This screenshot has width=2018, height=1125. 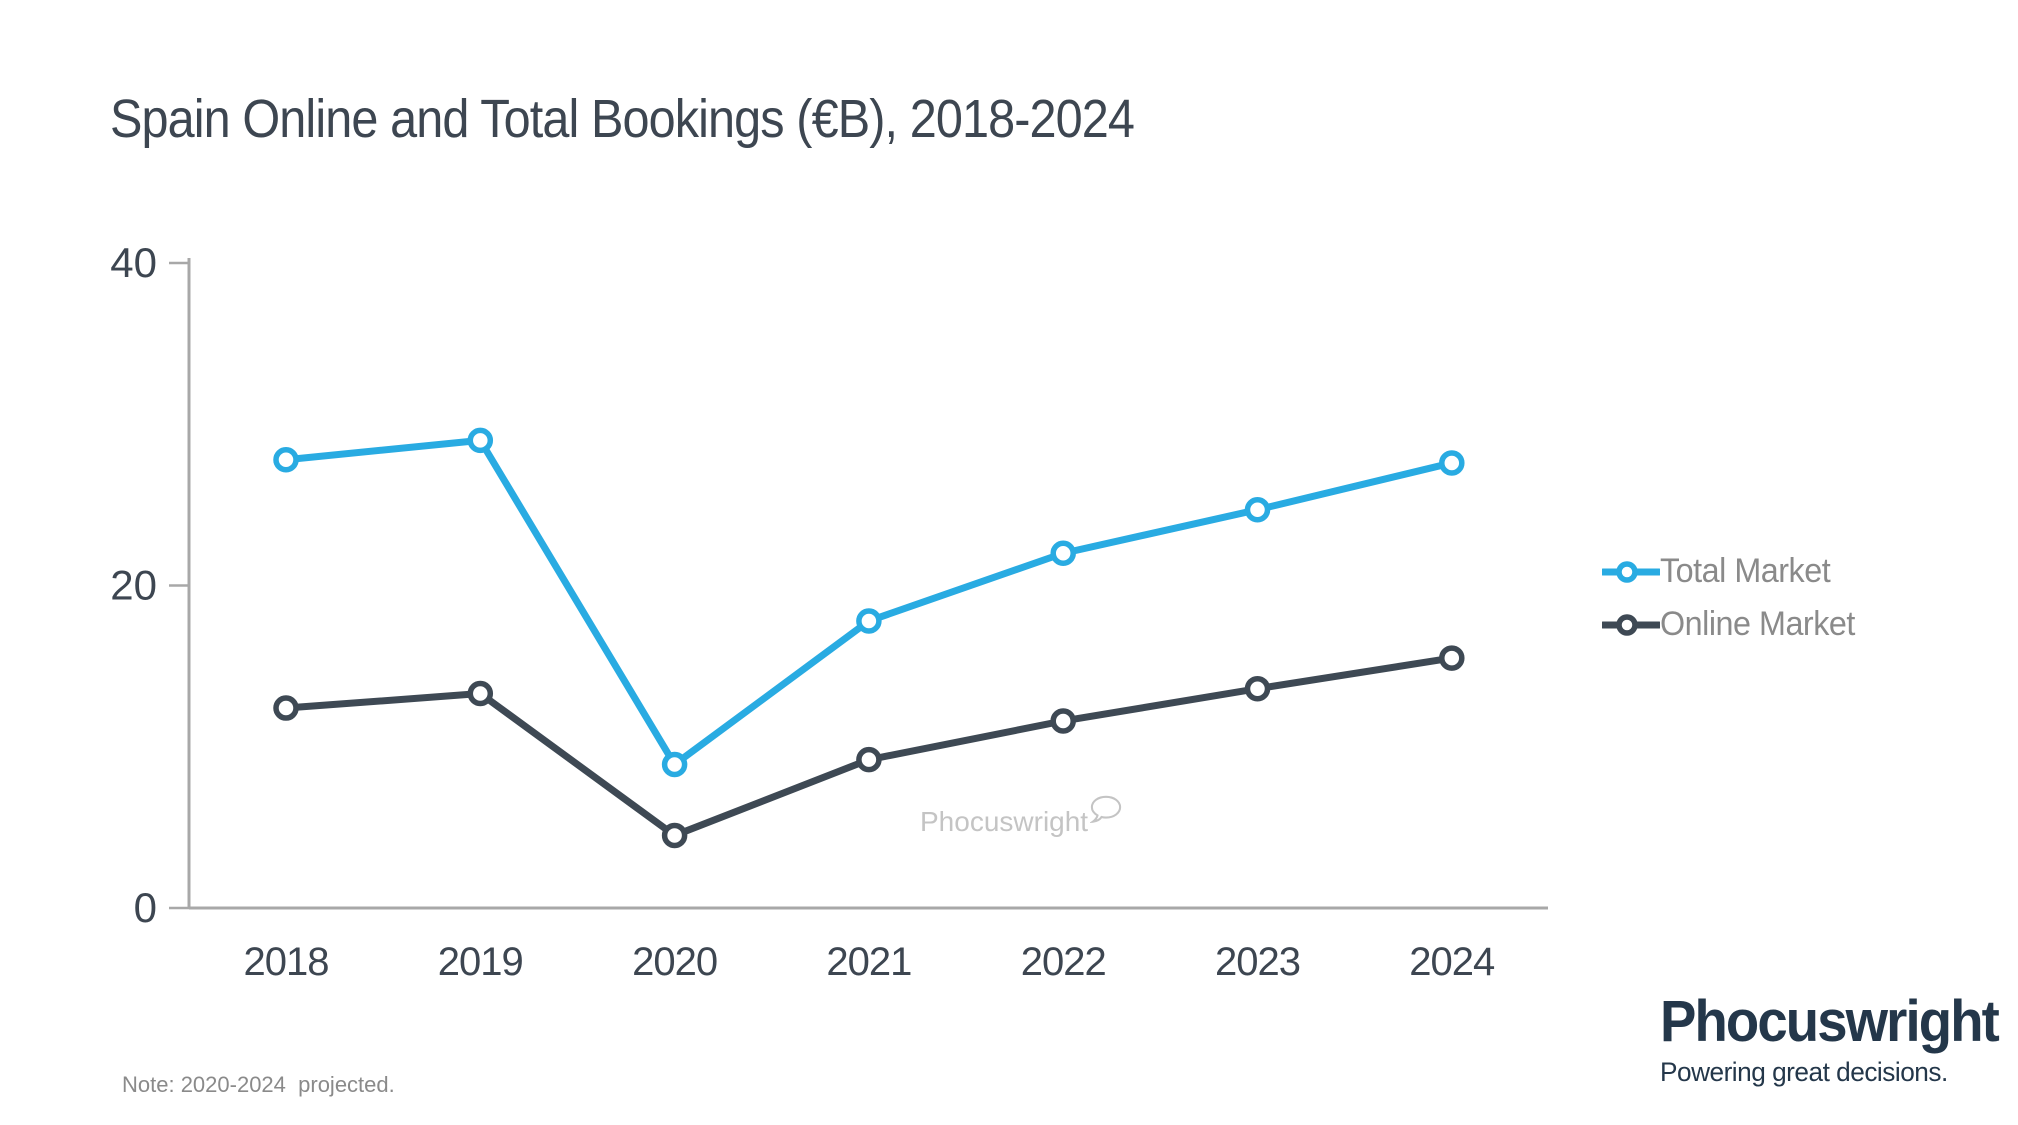 I want to click on logo-tagline: Powering great decisions., so click(x=1804, y=1072).